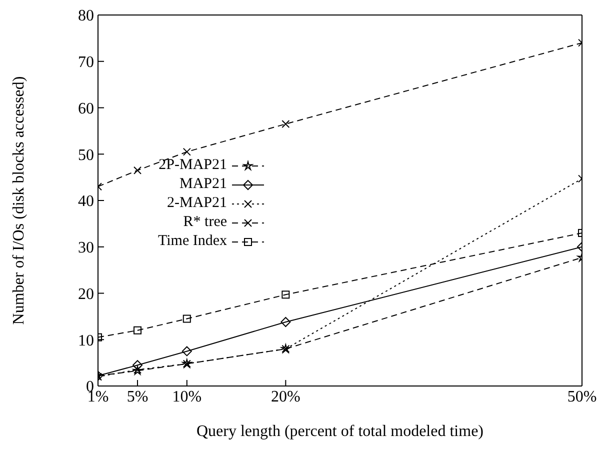  I want to click on y-tick-label: 20, so click(86, 294).